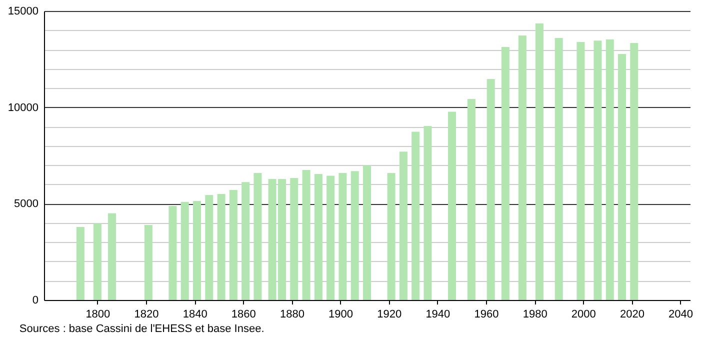 The width and height of the screenshot is (710, 340). What do you see at coordinates (195, 314) in the screenshot?
I see `x-tick-label: 1840` at bounding box center [195, 314].